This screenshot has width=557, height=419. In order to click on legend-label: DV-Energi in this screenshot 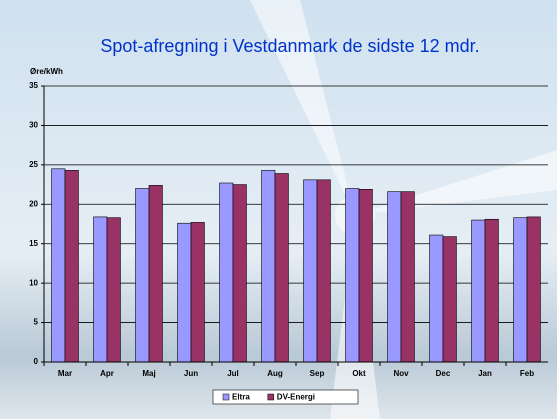, I will do `click(296, 397)`.